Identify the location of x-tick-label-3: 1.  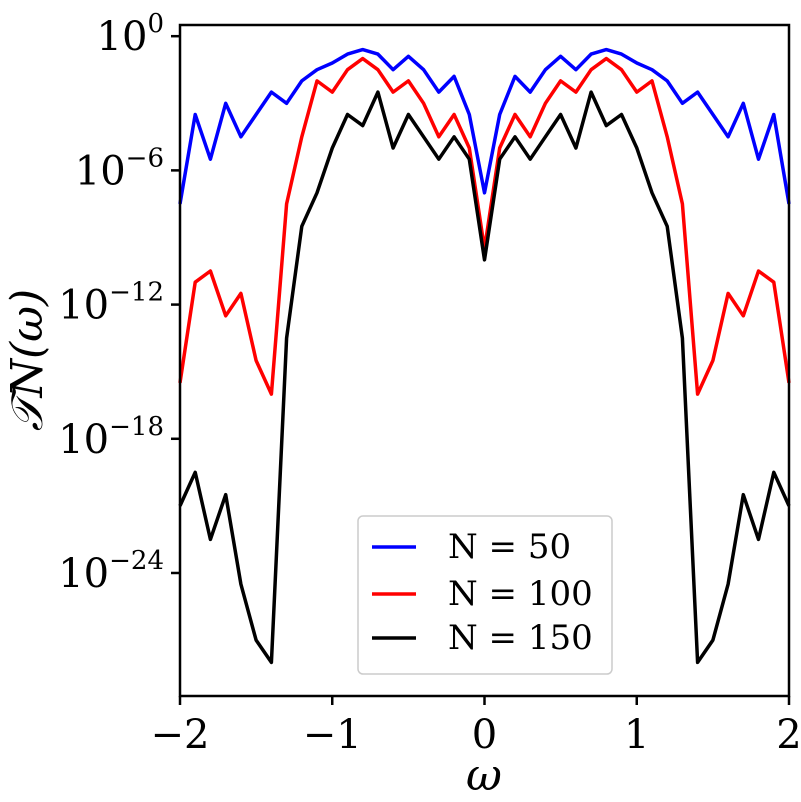
(636, 735).